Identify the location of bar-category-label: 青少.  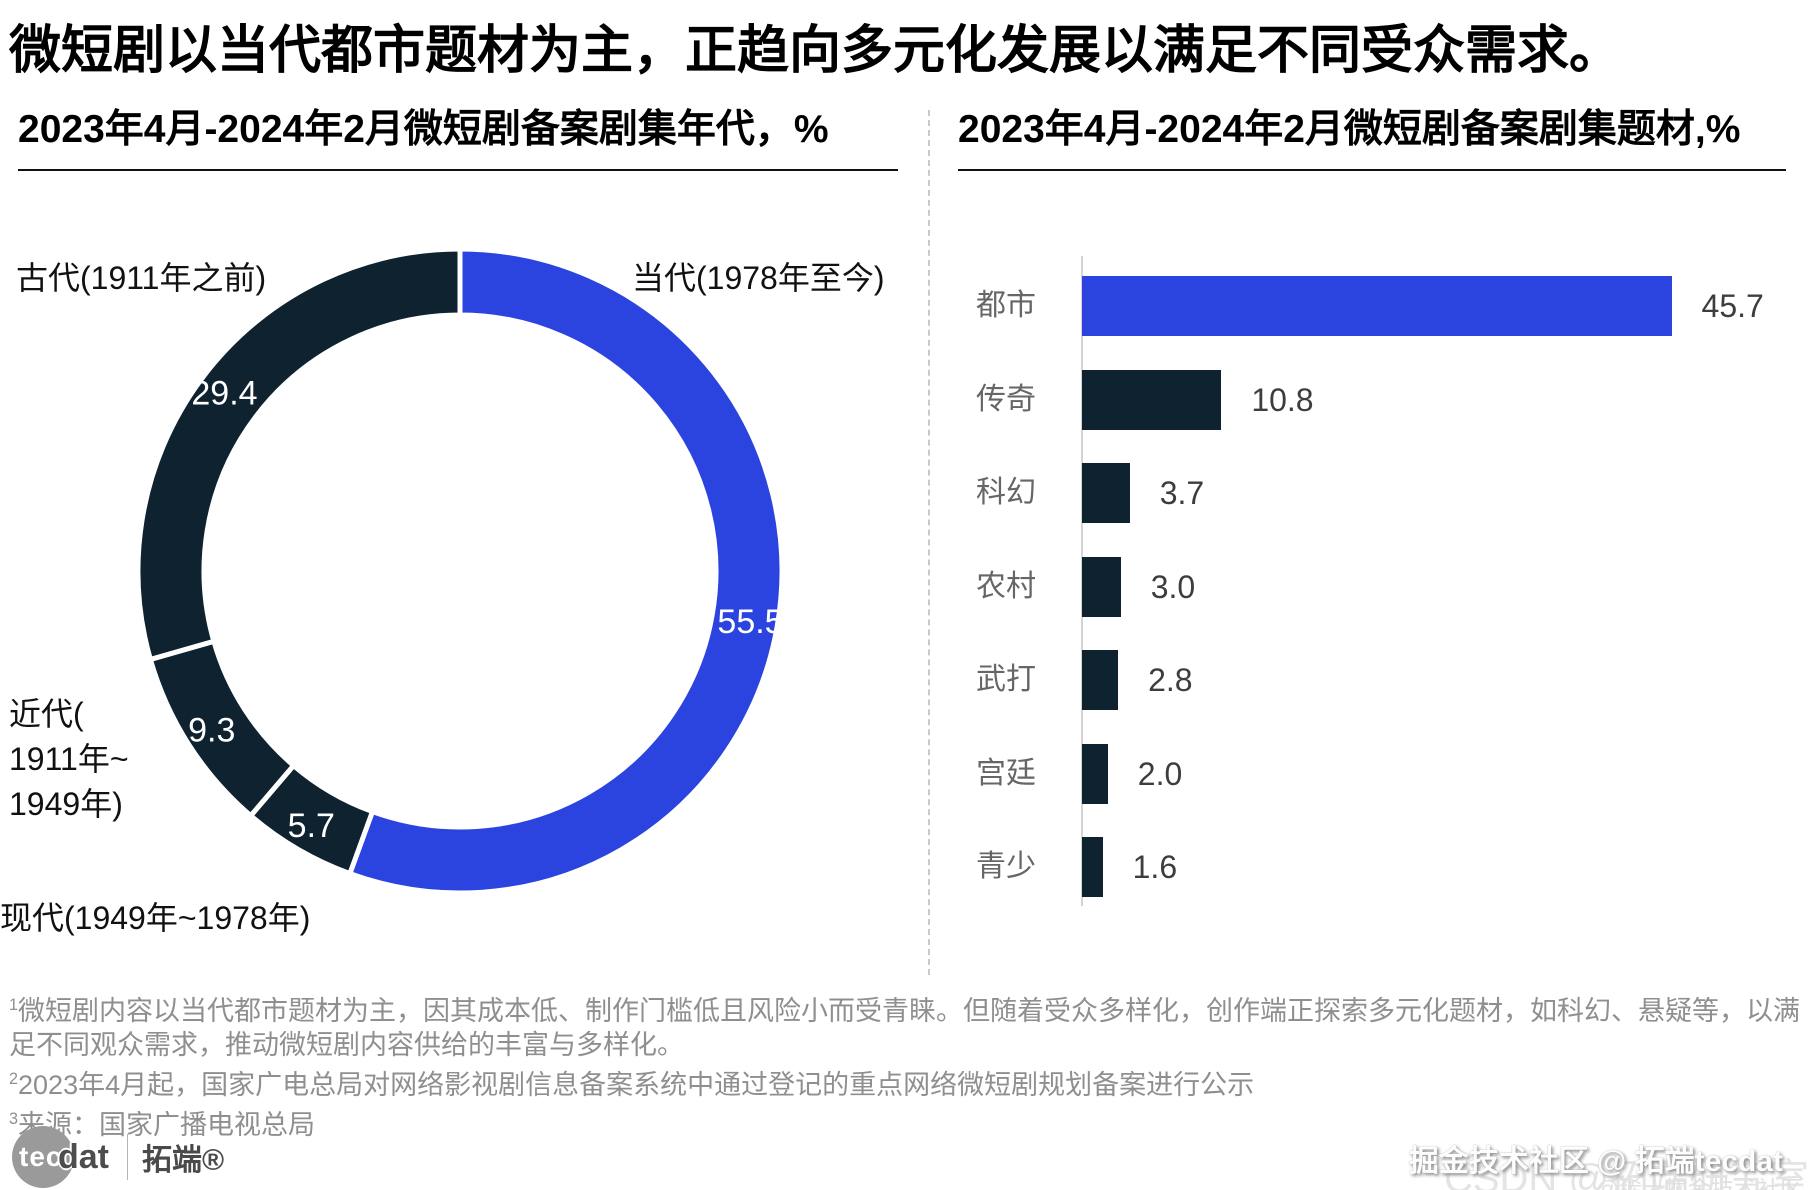
(1006, 866).